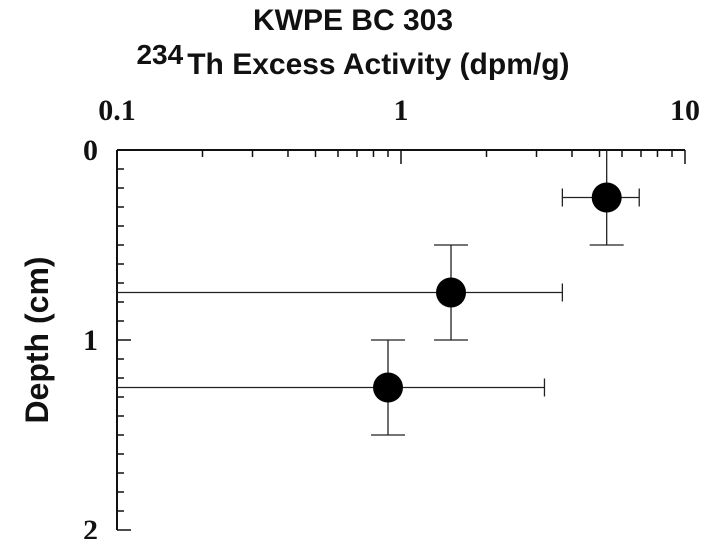  Describe the element at coordinates (378, 64) in the screenshot. I see `subtitle-text: Th Excess Activity (dpm/g)` at that location.